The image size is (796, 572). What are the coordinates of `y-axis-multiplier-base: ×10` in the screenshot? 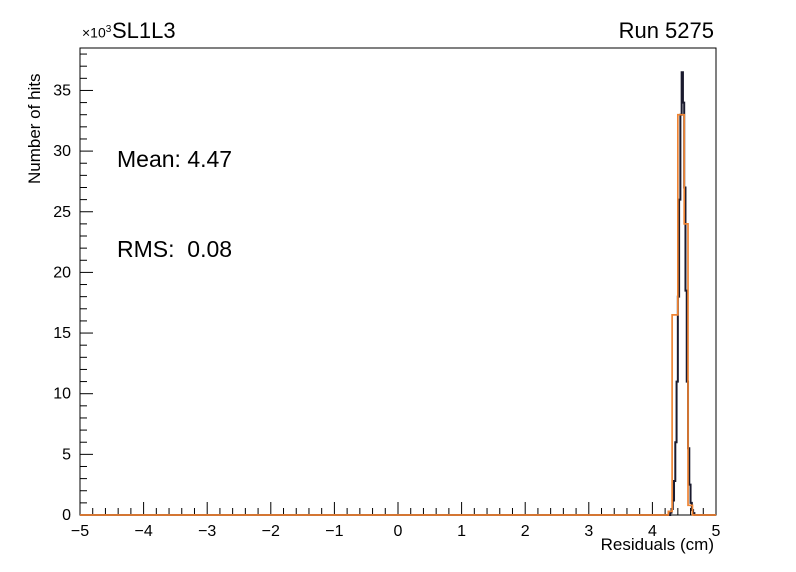 It's located at (94, 32).